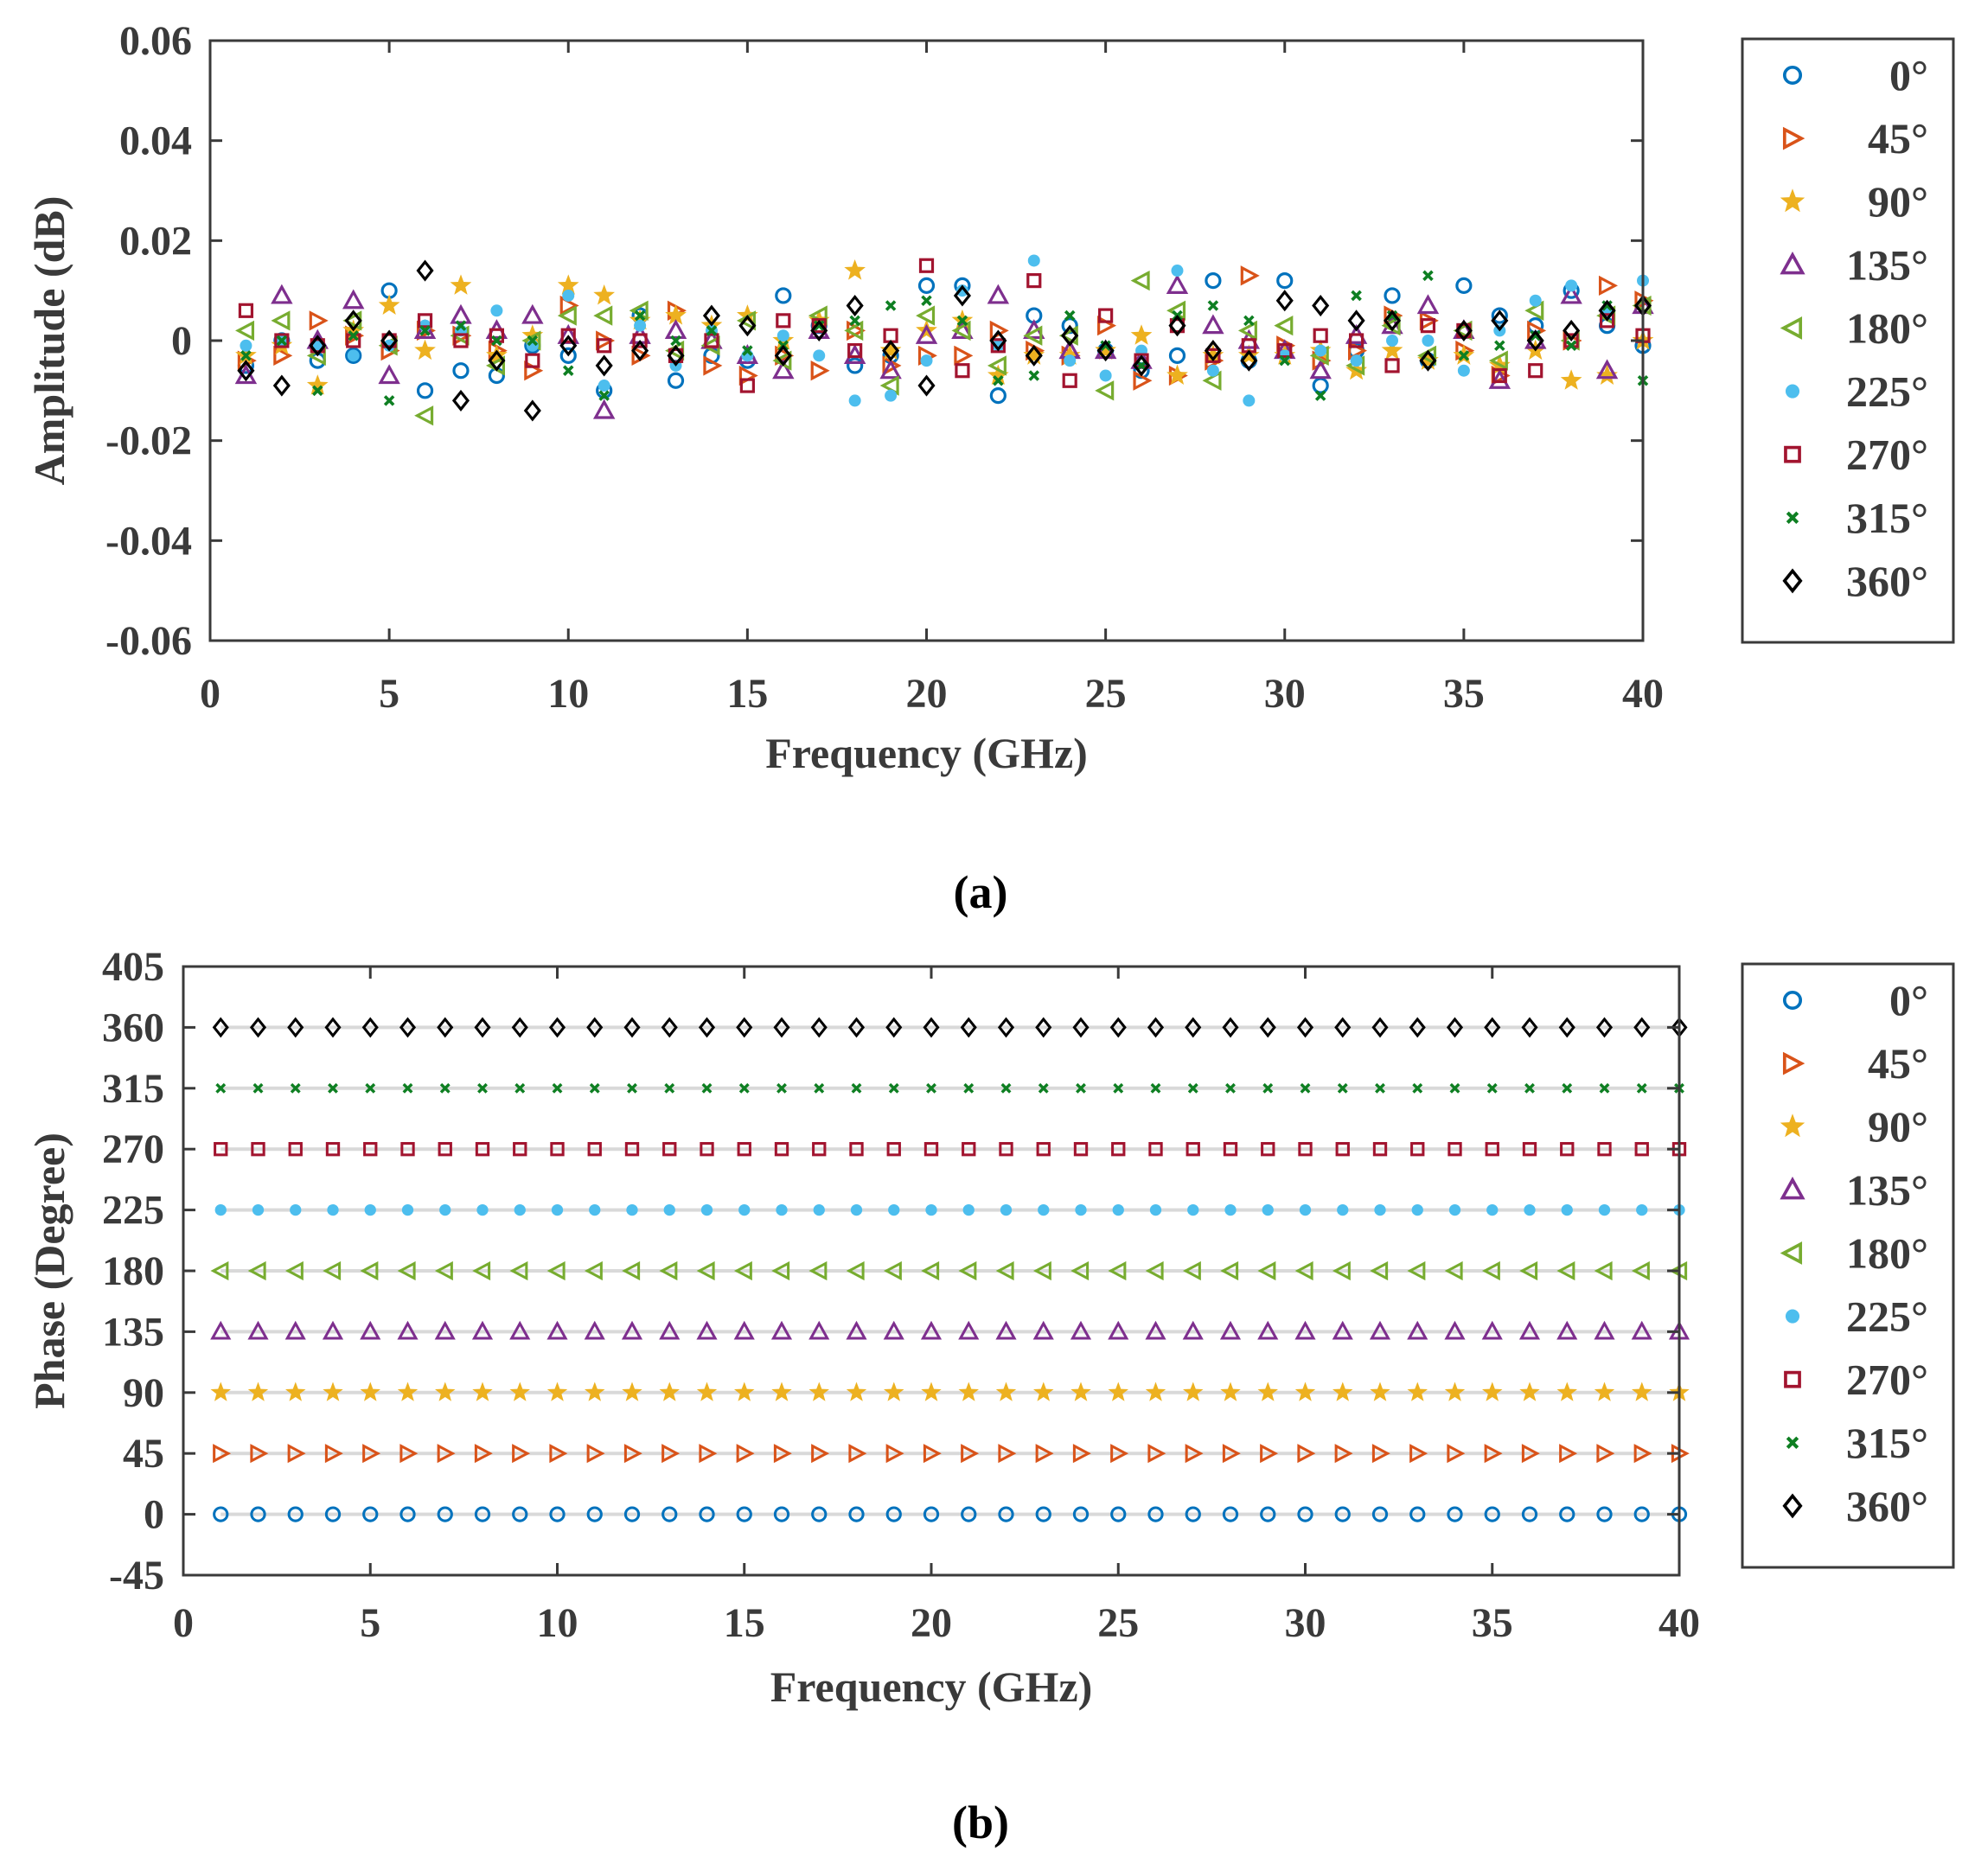 The image size is (1962, 1876). What do you see at coordinates (1908, 1000) in the screenshot?
I see `legend-label: 0°` at bounding box center [1908, 1000].